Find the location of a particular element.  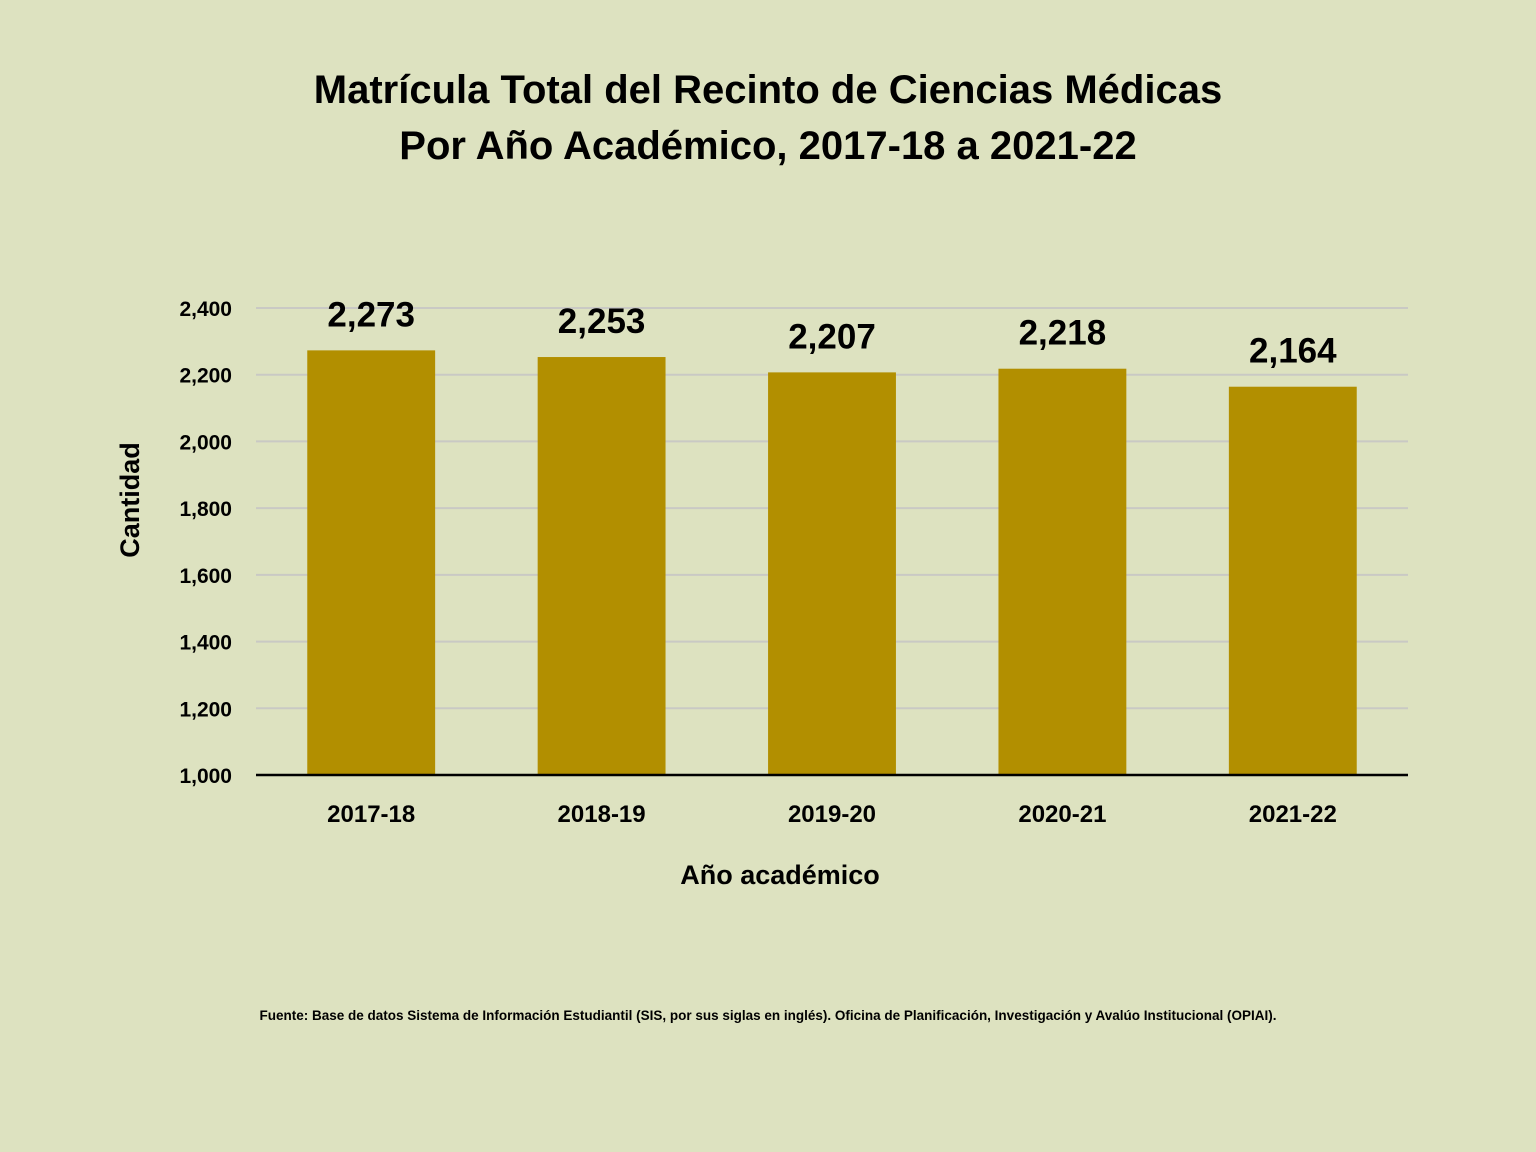

y-tick-label: 1,800 is located at coordinates (205, 509).